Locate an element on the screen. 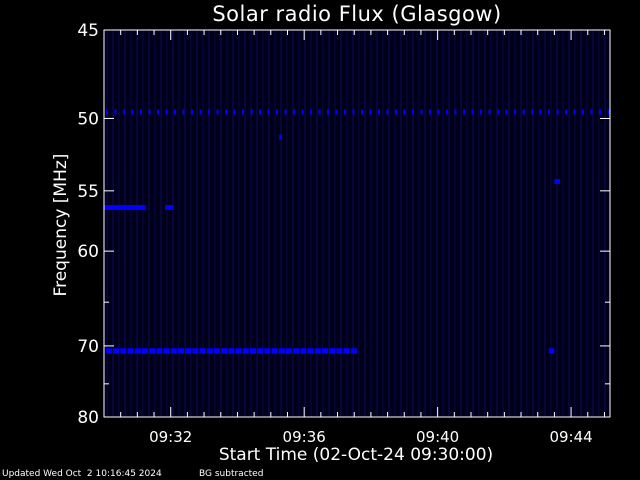 The height and width of the screenshot is (480, 640). y-tick-label: 50 is located at coordinates (88, 119).